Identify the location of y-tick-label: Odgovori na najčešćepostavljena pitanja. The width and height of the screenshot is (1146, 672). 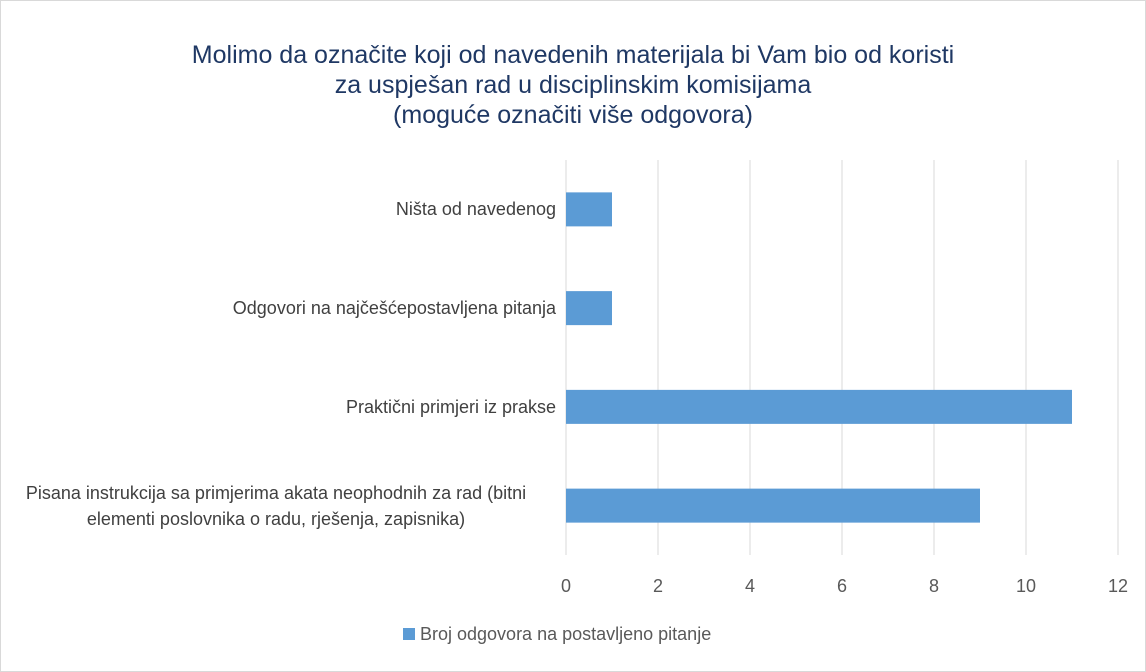
(278, 308).